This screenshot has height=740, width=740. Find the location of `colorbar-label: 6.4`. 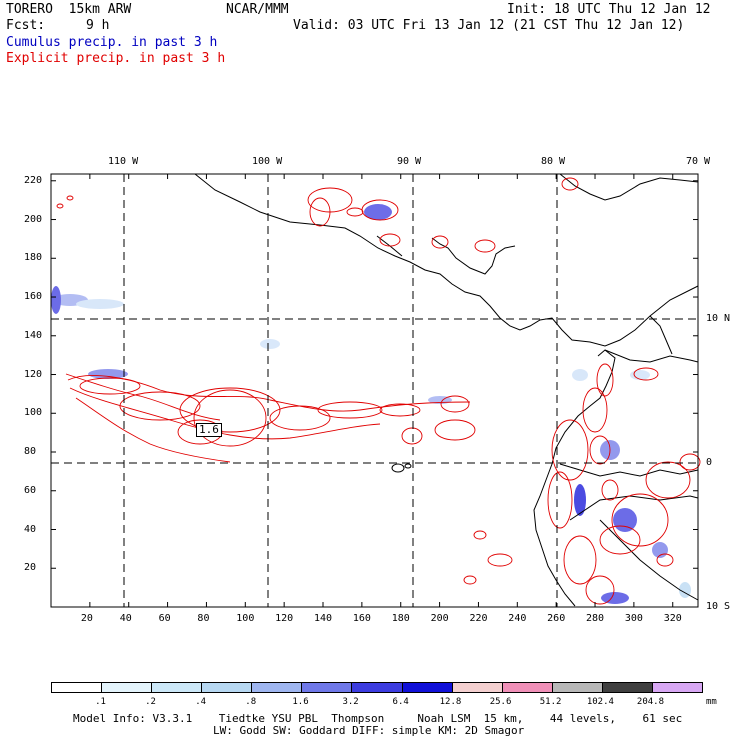

colorbar-label: 6.4 is located at coordinates (400, 702).